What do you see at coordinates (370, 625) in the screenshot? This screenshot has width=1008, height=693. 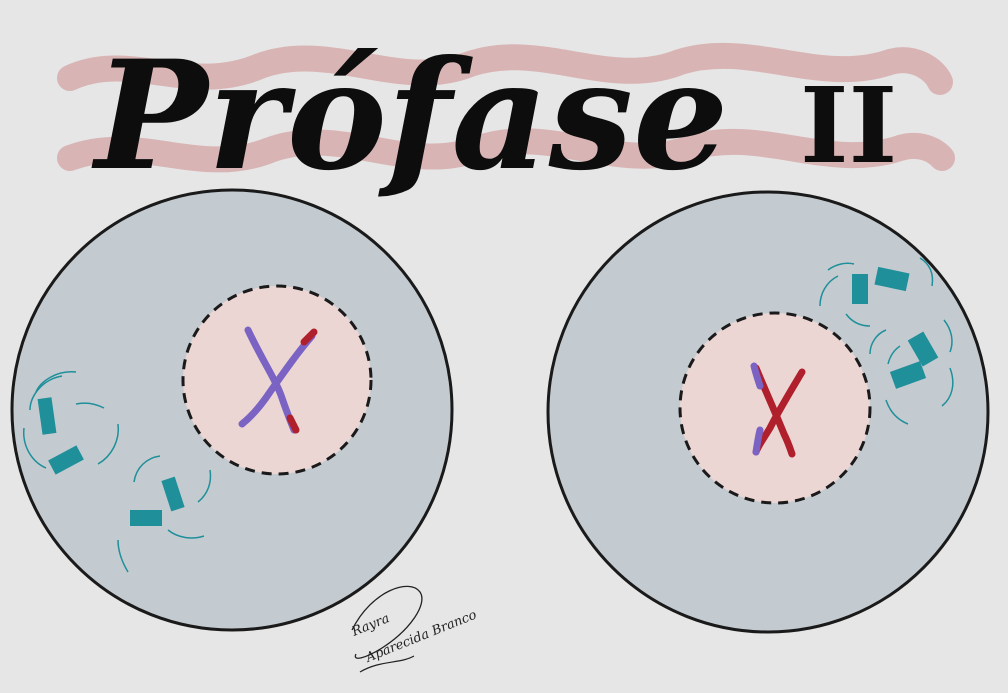 I see `signature-line-1: Rayra` at bounding box center [370, 625].